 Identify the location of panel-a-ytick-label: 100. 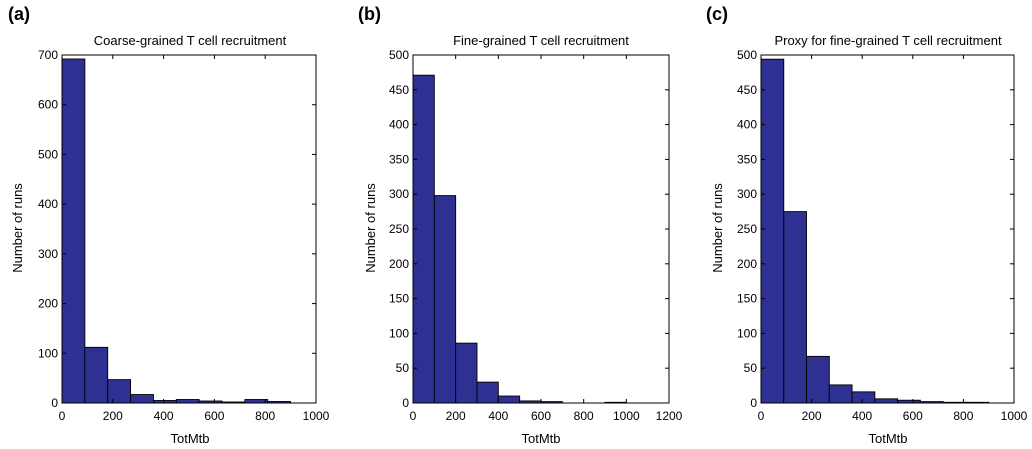
(48, 353).